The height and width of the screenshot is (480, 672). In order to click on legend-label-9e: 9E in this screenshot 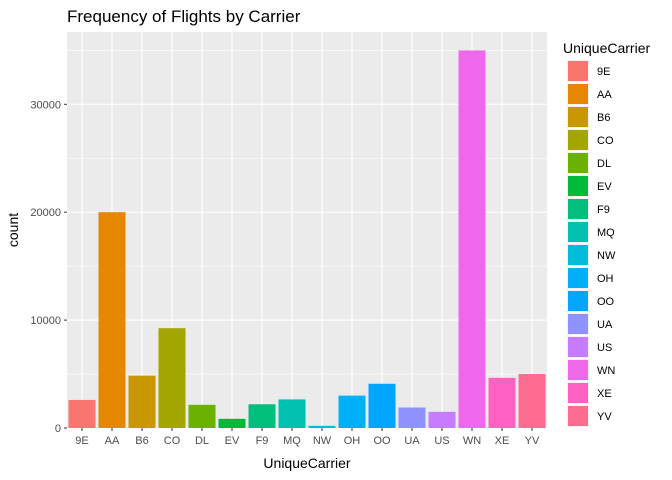, I will do `click(603, 72)`.